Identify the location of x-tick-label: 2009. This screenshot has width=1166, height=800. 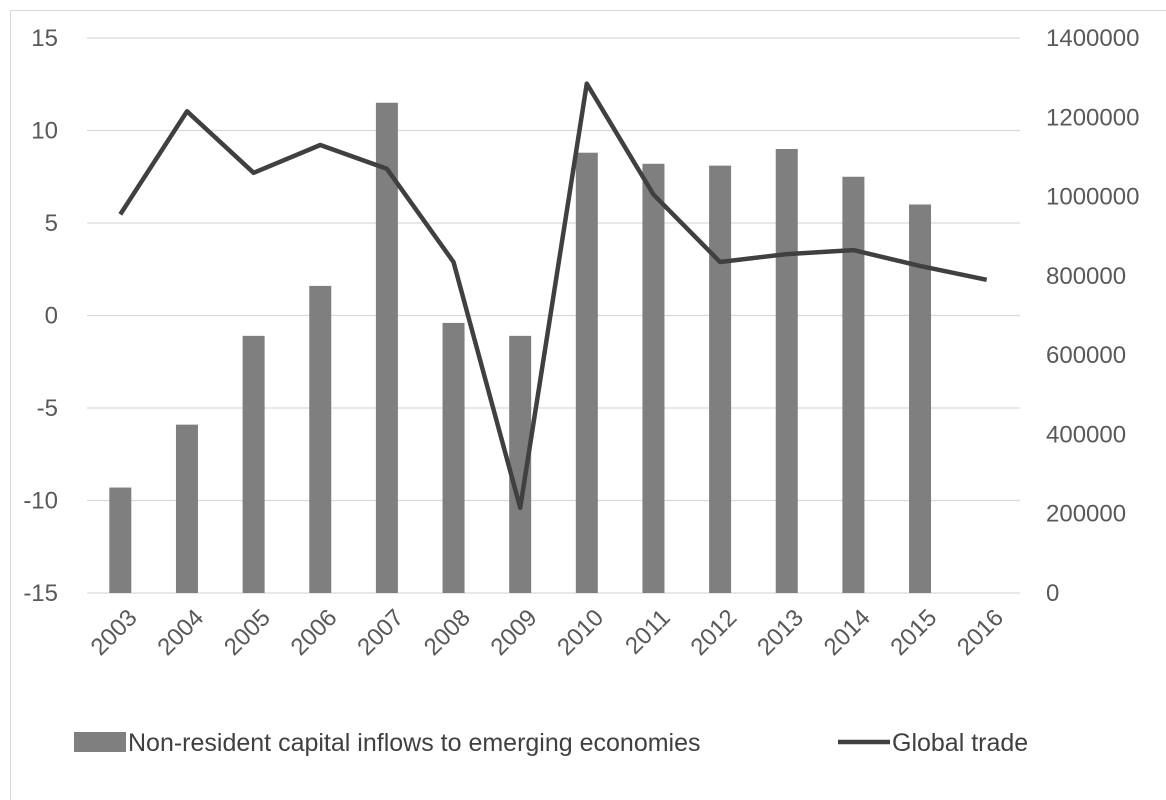
(514, 632).